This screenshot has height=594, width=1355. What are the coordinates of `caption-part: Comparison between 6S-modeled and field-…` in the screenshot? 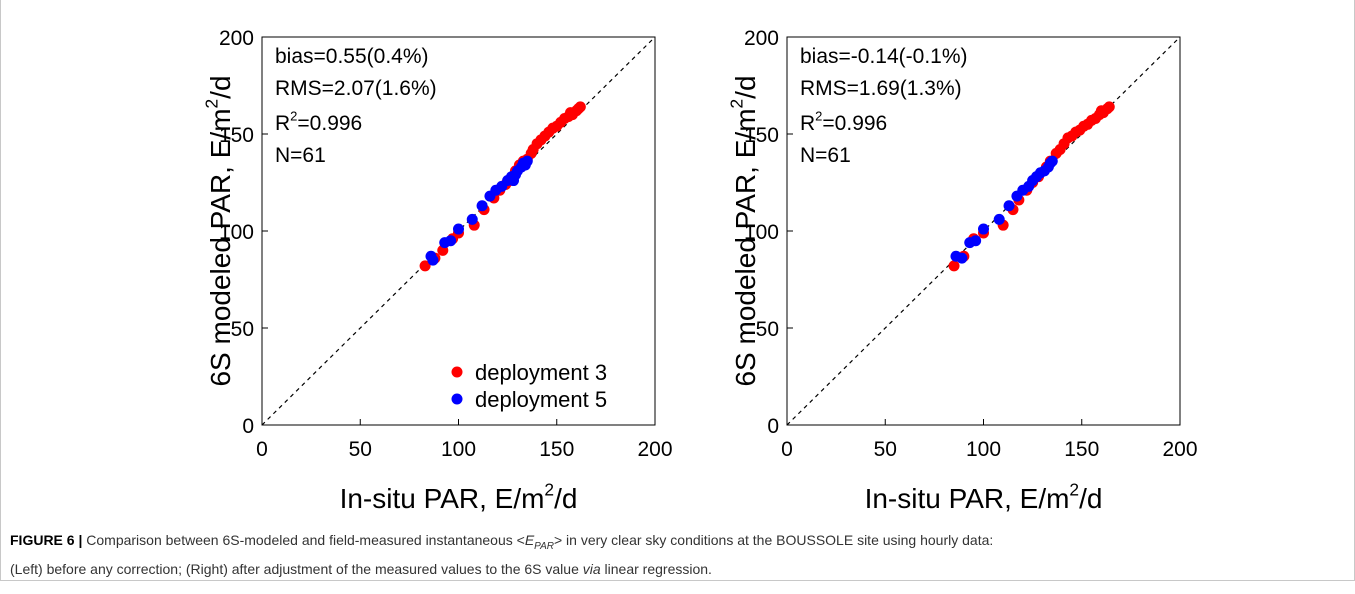 It's located at (303, 540).